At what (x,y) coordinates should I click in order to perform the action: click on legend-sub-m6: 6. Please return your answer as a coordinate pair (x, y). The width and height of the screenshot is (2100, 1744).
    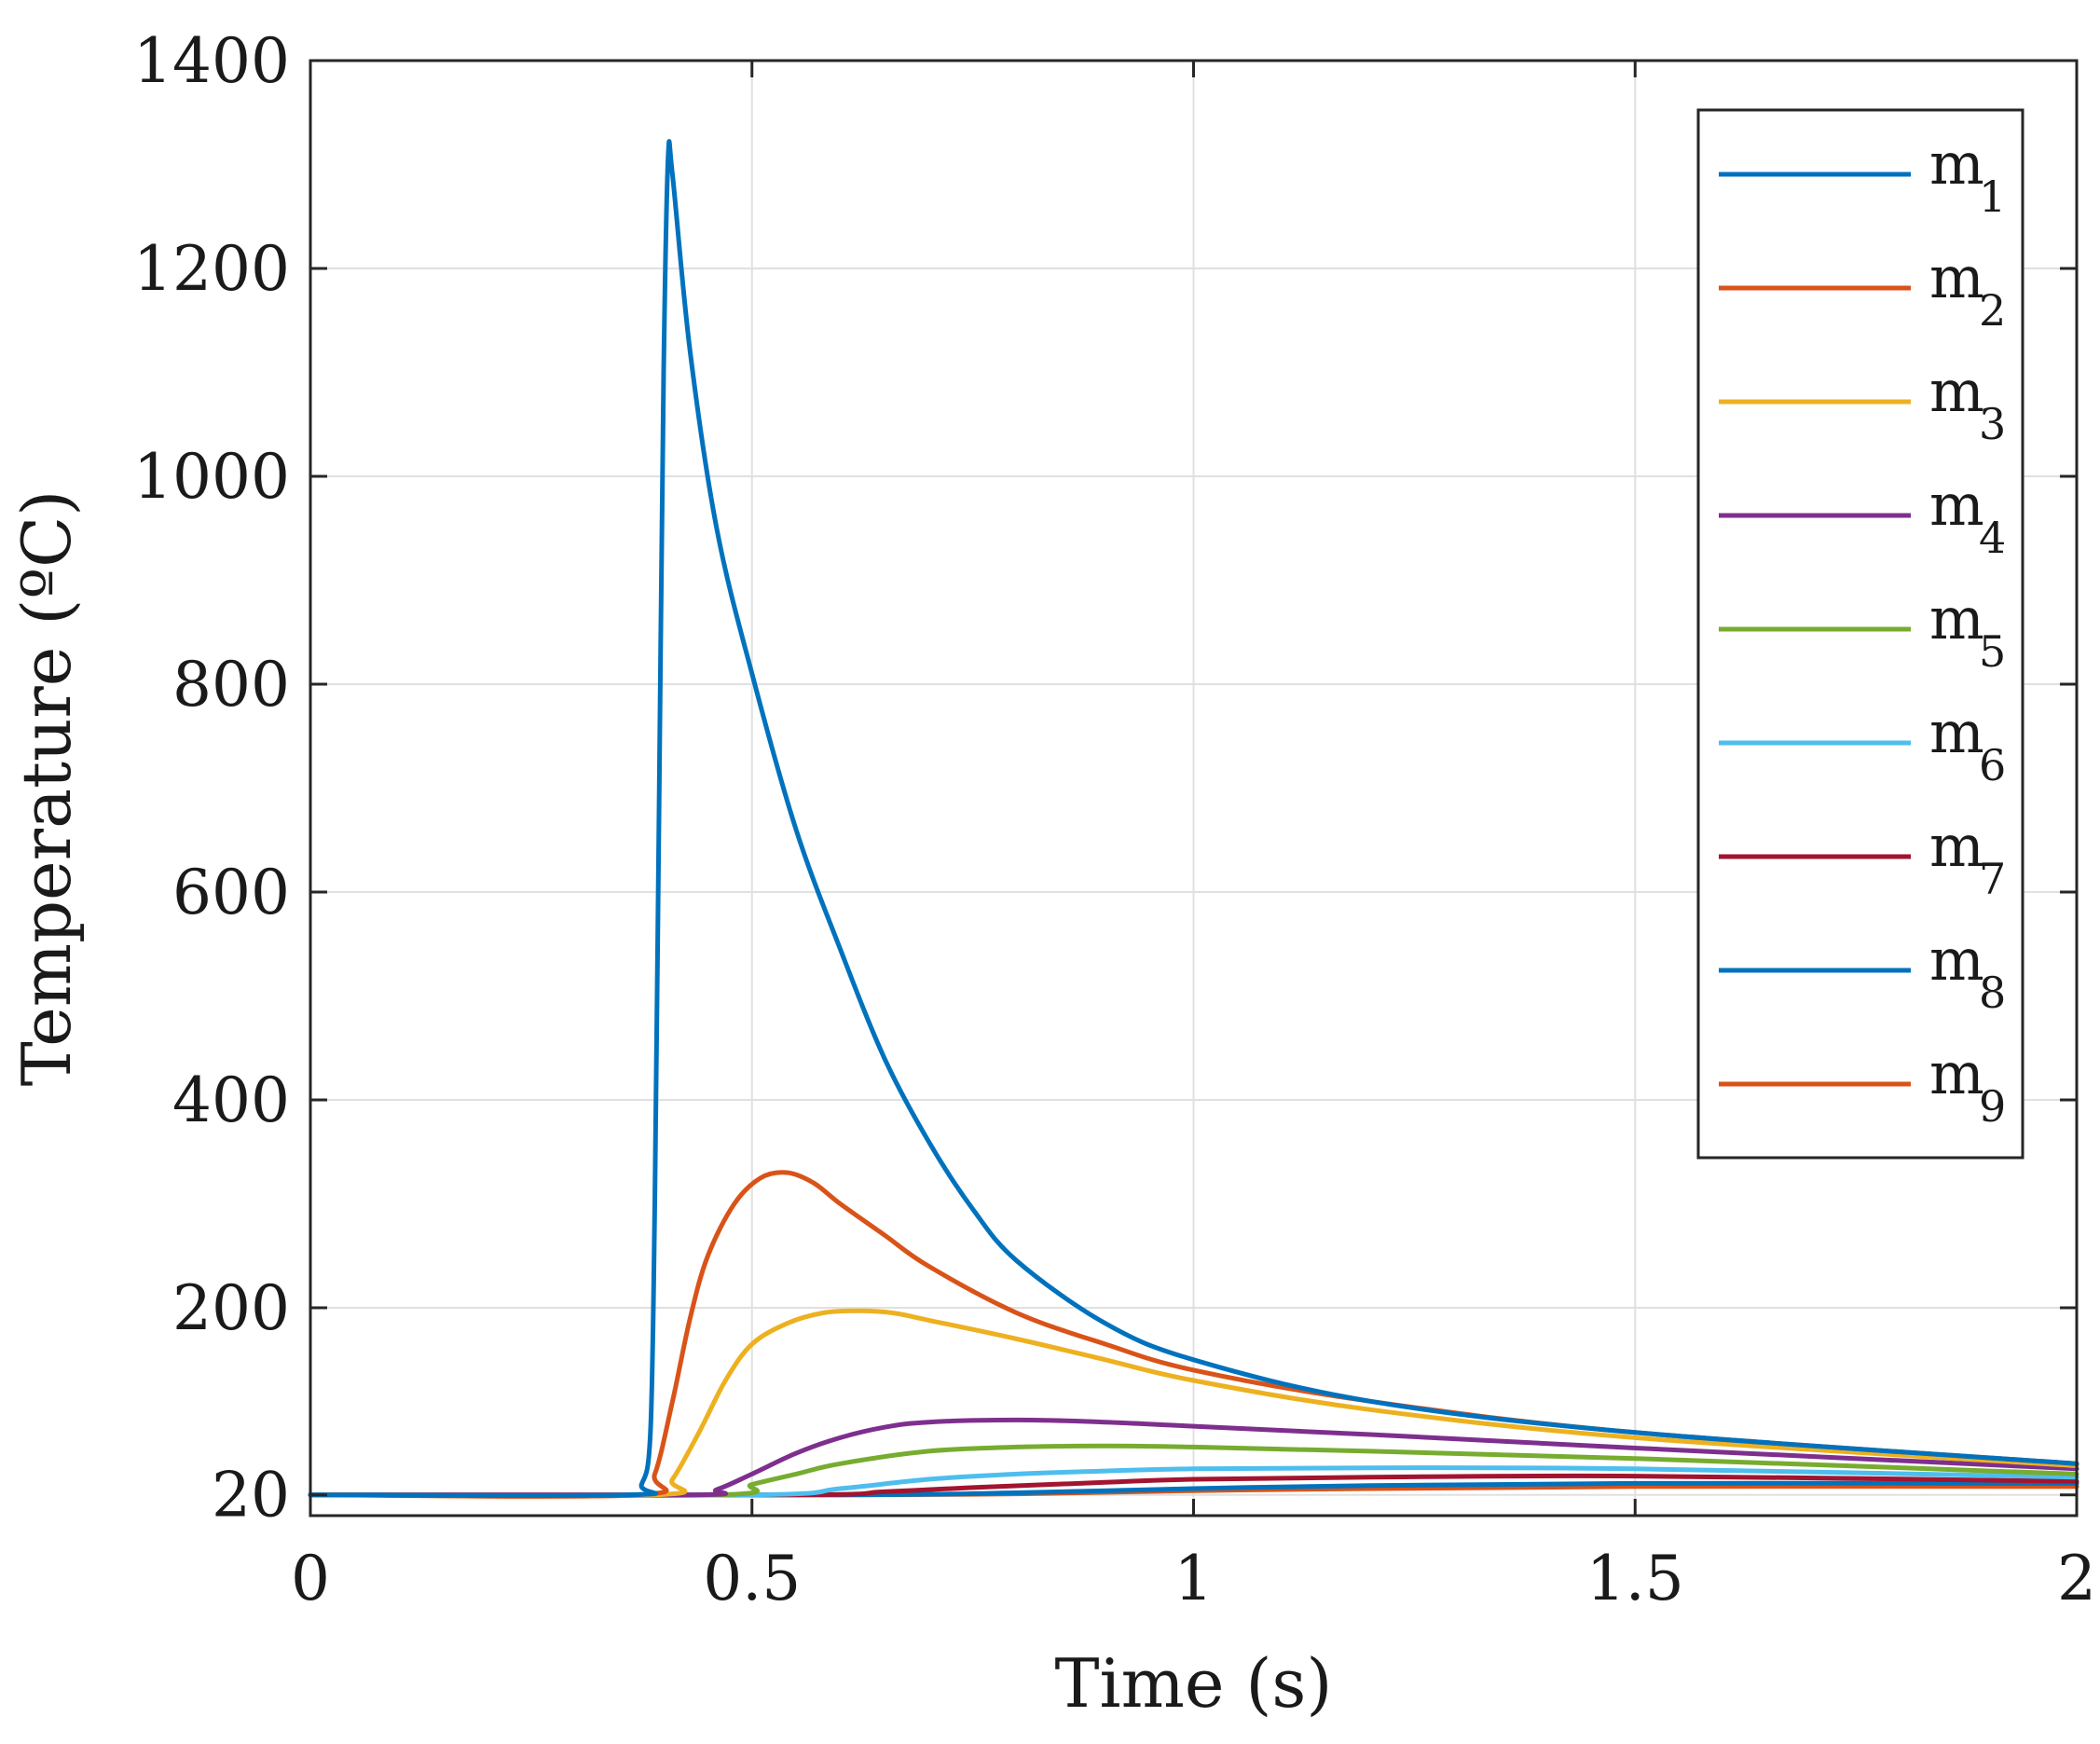
    Looking at the image, I should click on (1993, 765).